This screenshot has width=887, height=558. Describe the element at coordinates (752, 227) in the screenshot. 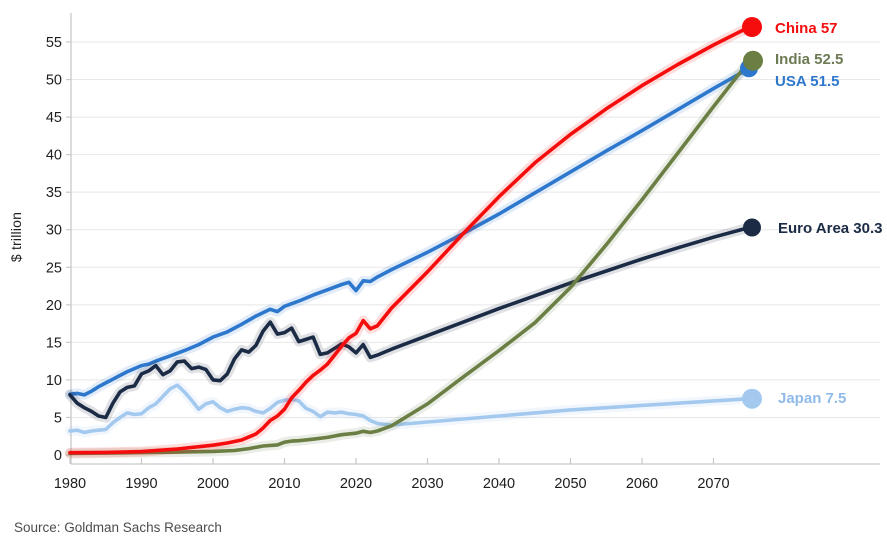

I see `series-dot-euro-area` at that location.